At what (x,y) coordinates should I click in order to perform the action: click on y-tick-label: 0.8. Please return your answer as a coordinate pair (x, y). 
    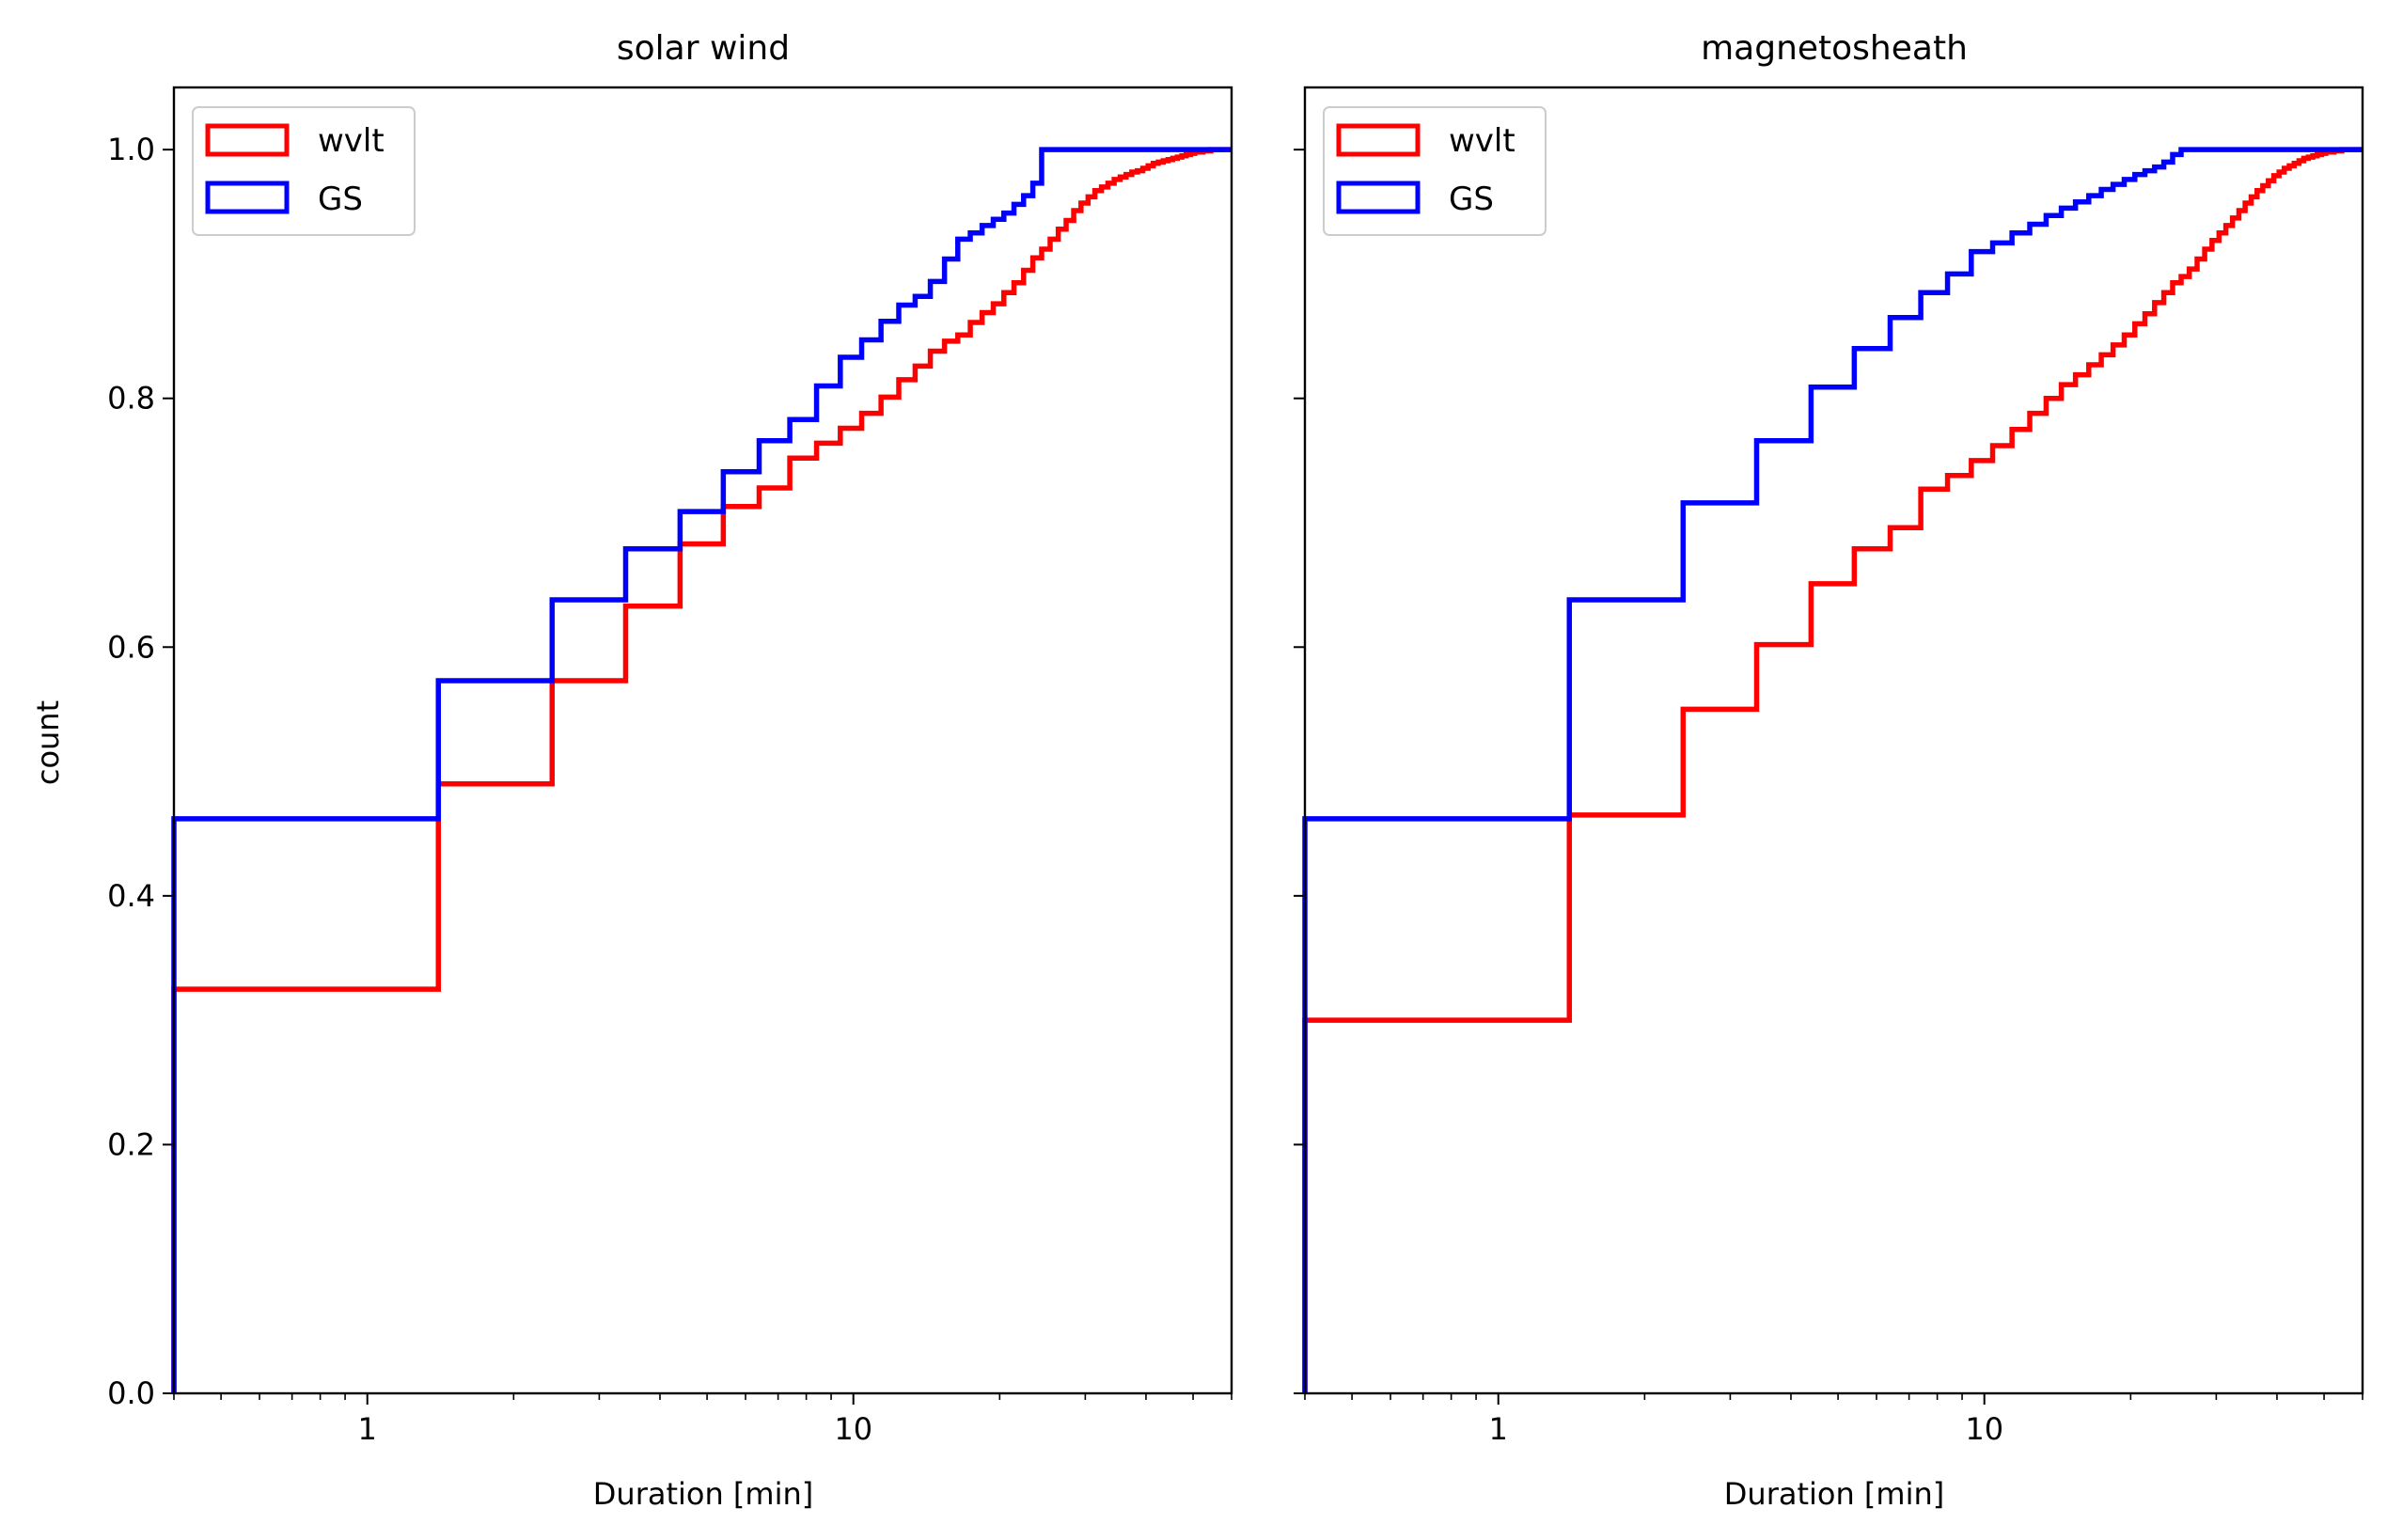
    Looking at the image, I should click on (131, 398).